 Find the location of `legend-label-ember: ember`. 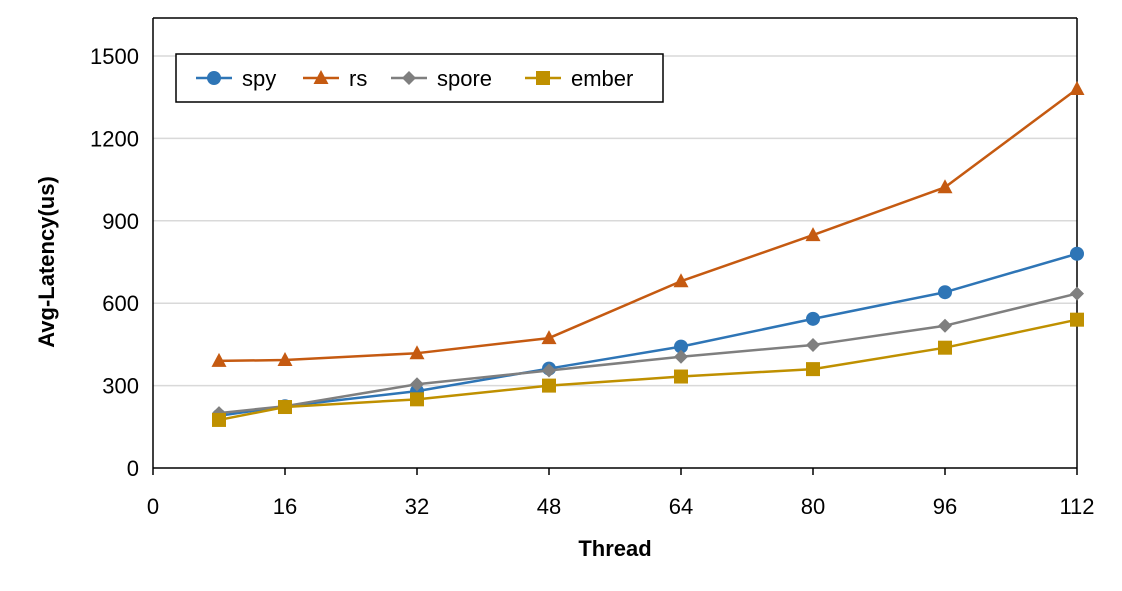

legend-label-ember: ember is located at coordinates (602, 78).